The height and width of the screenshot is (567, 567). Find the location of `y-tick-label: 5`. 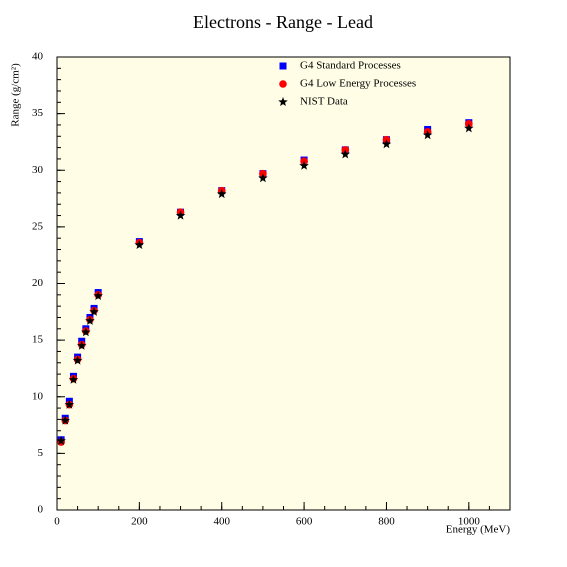

y-tick-label: 5 is located at coordinates (41, 453).